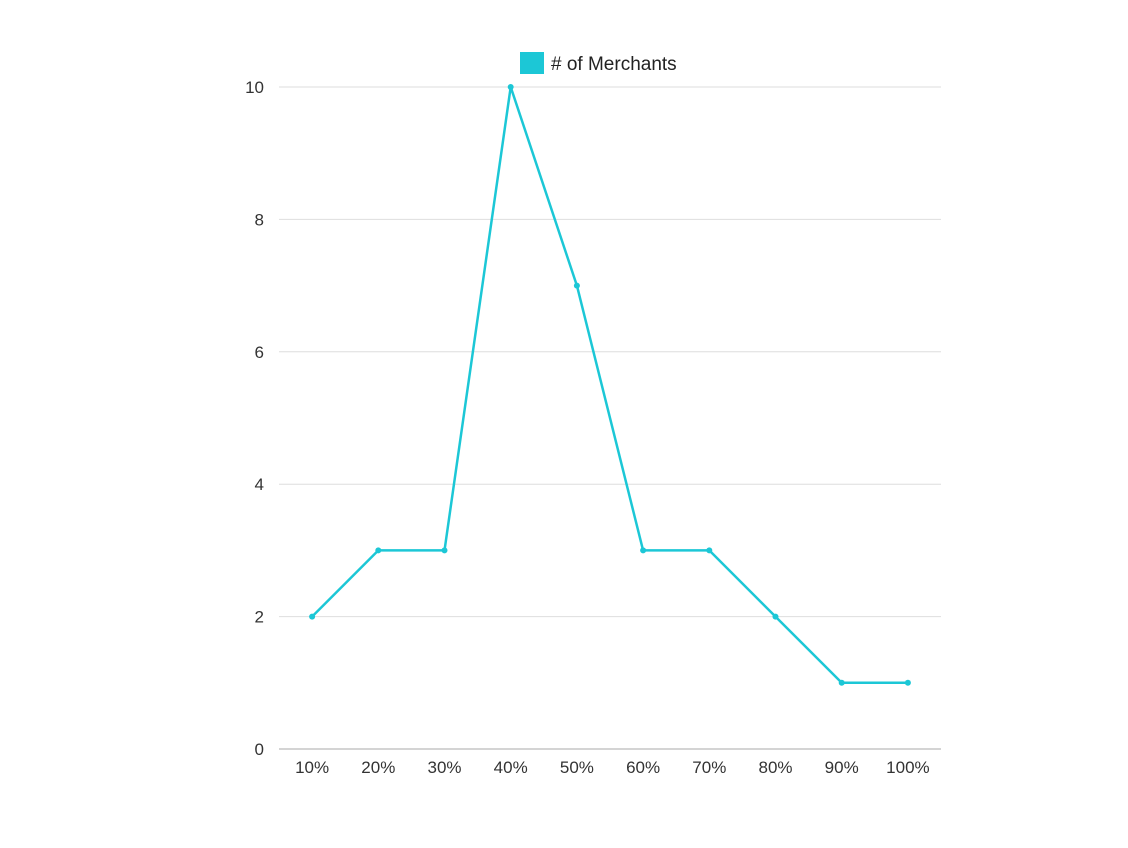 The width and height of the screenshot is (1128, 848). What do you see at coordinates (614, 64) in the screenshot?
I see `legend-label: # of Merchants` at bounding box center [614, 64].